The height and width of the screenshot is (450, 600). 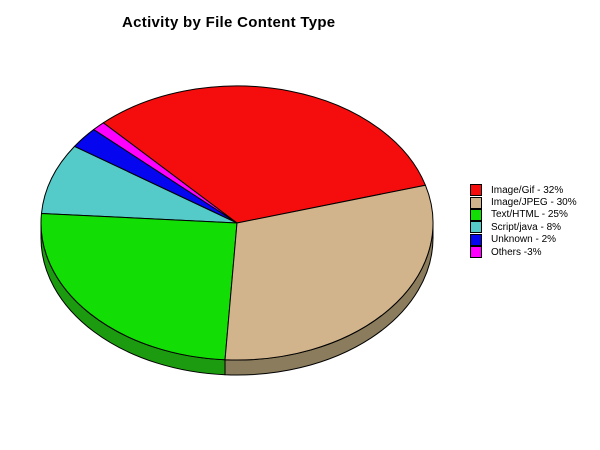 What do you see at coordinates (527, 190) in the screenshot?
I see `legend-label: Image/Gif - 32%` at bounding box center [527, 190].